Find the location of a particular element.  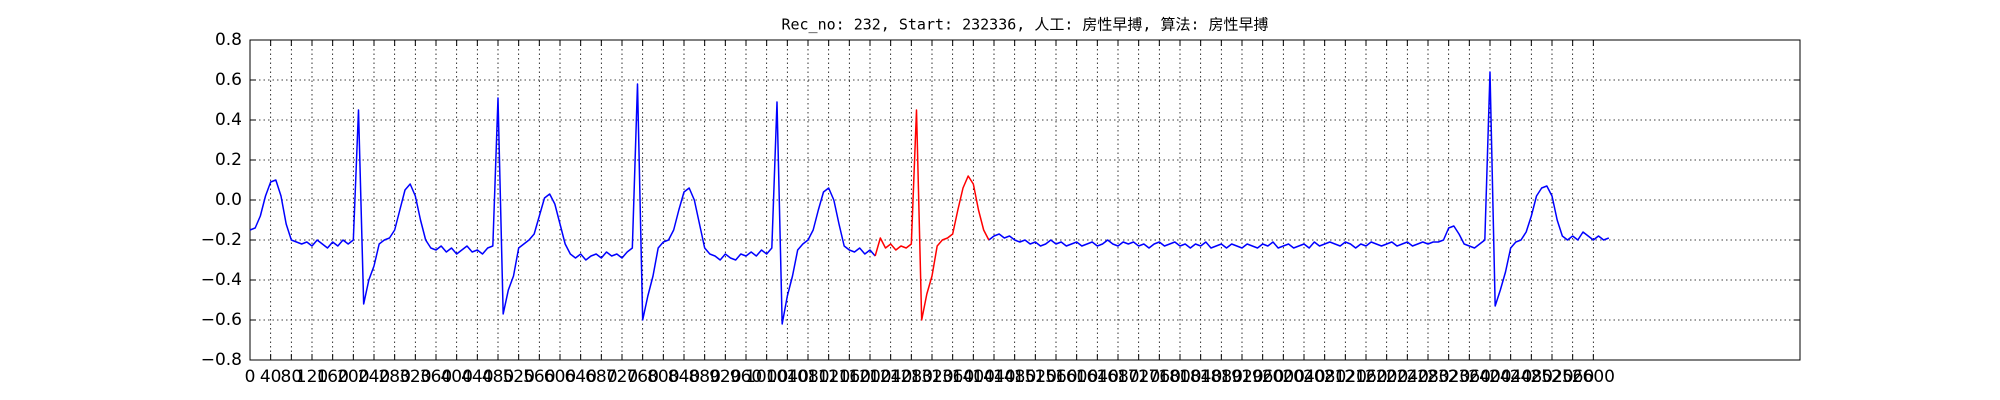

x-tick-label: 440 is located at coordinates (477, 377).